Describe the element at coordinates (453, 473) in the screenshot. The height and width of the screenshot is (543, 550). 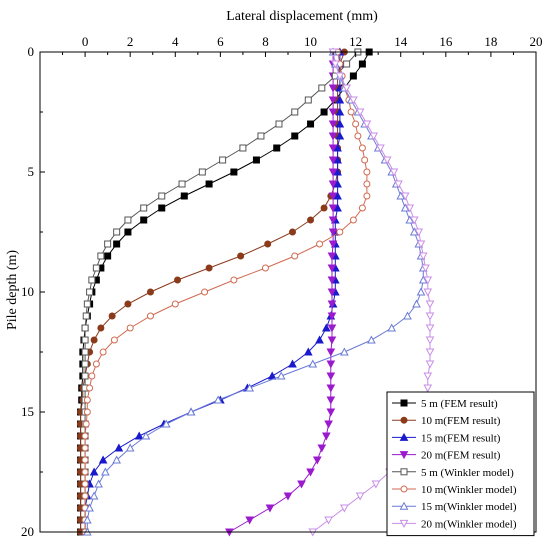
I see `legend-item: 5 m (Winkler model)` at that location.